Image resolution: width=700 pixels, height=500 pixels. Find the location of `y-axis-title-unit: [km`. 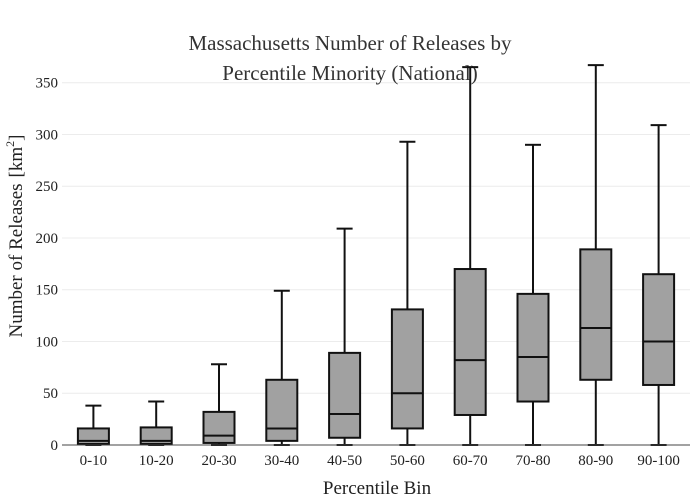

y-axis-title-unit: [km is located at coordinates (16, 162).